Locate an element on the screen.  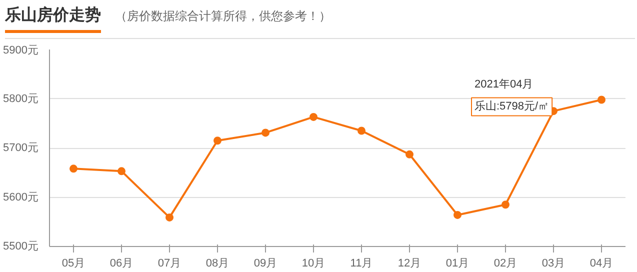
chart-title: 乐山房价走势 is located at coordinates (53, 20).